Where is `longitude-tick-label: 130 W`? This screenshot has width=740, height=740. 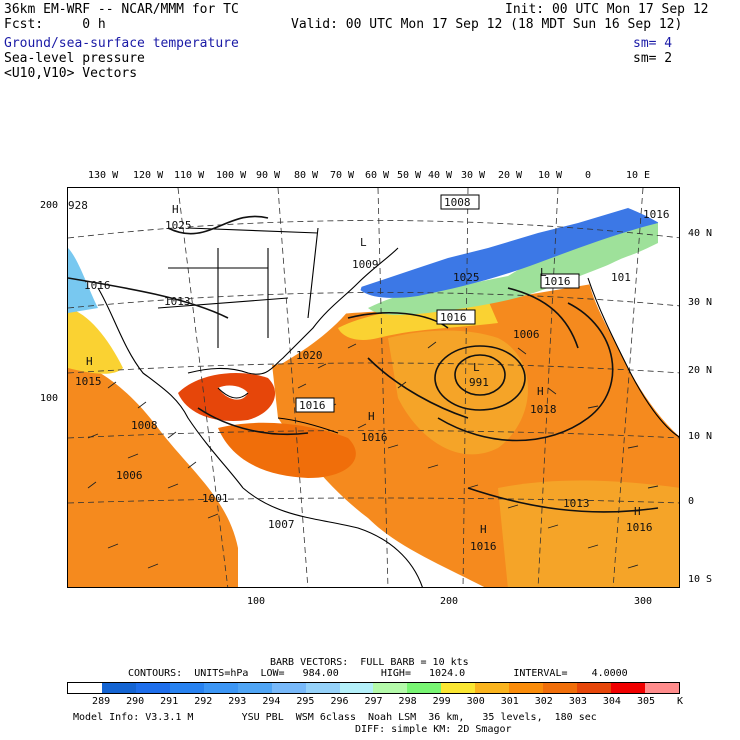 longitude-tick-label: 130 W is located at coordinates (103, 175).